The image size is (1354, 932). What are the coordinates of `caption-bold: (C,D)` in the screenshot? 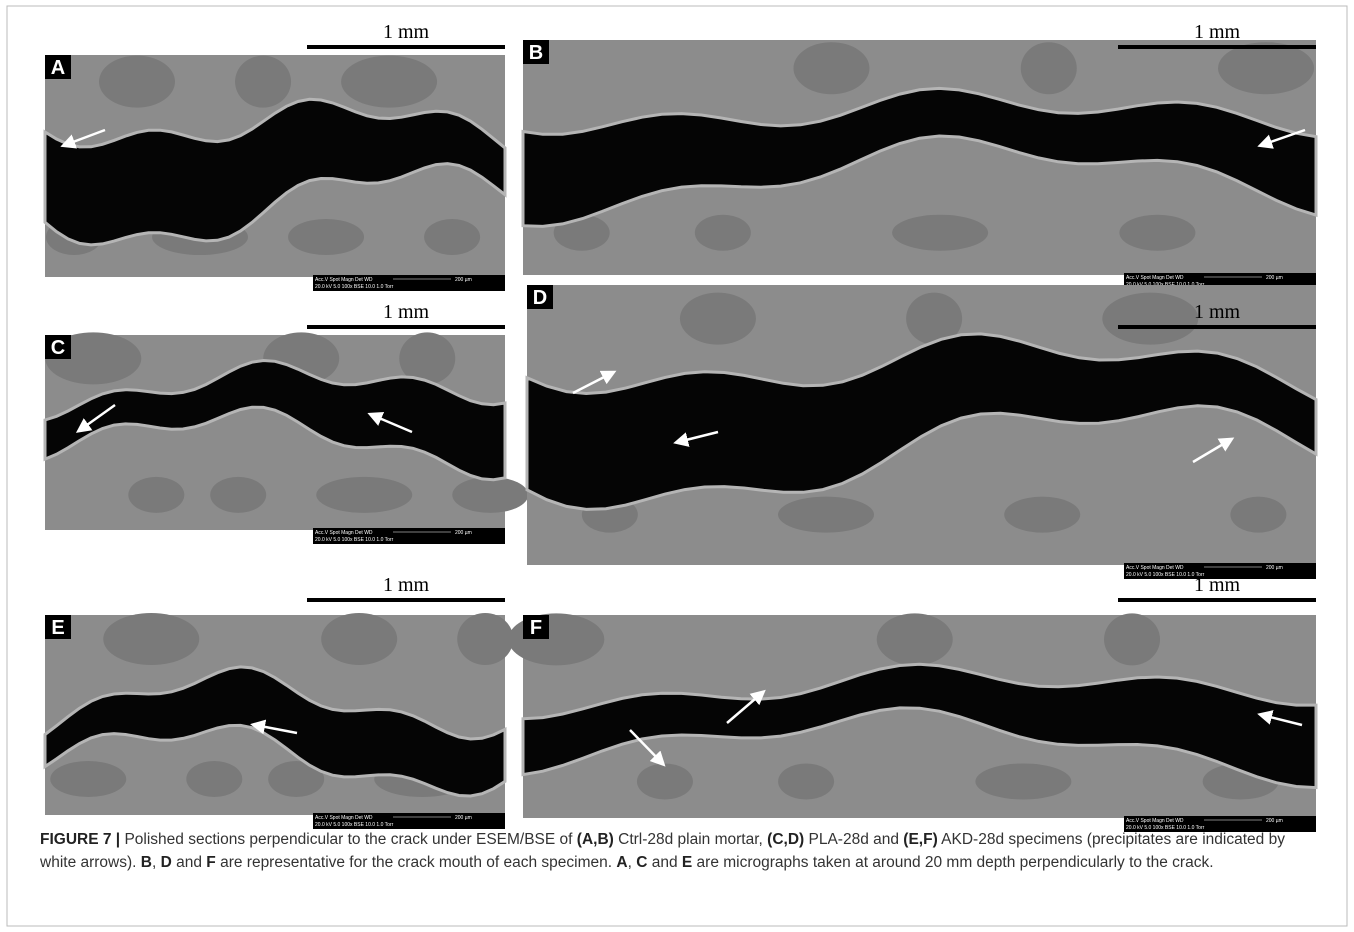 It's located at (786, 839).